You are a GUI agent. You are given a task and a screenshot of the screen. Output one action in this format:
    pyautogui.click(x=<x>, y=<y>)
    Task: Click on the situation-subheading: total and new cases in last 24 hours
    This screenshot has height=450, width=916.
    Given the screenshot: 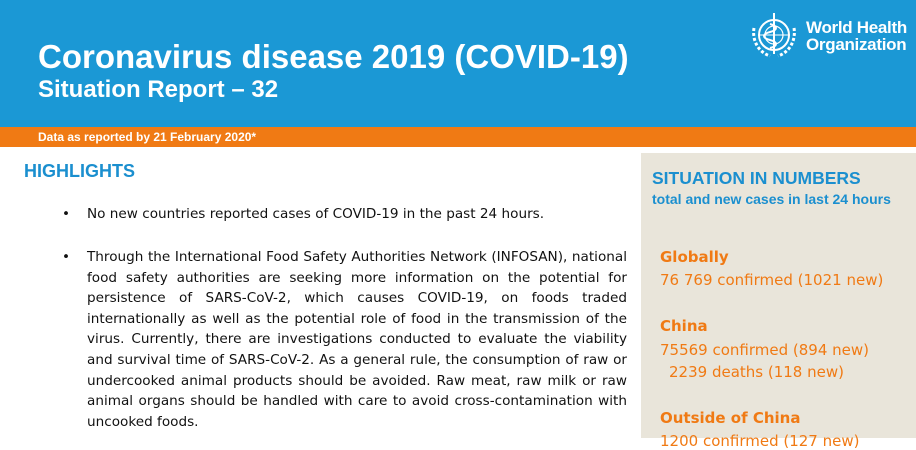 What is the action you would take?
    pyautogui.click(x=771, y=199)
    